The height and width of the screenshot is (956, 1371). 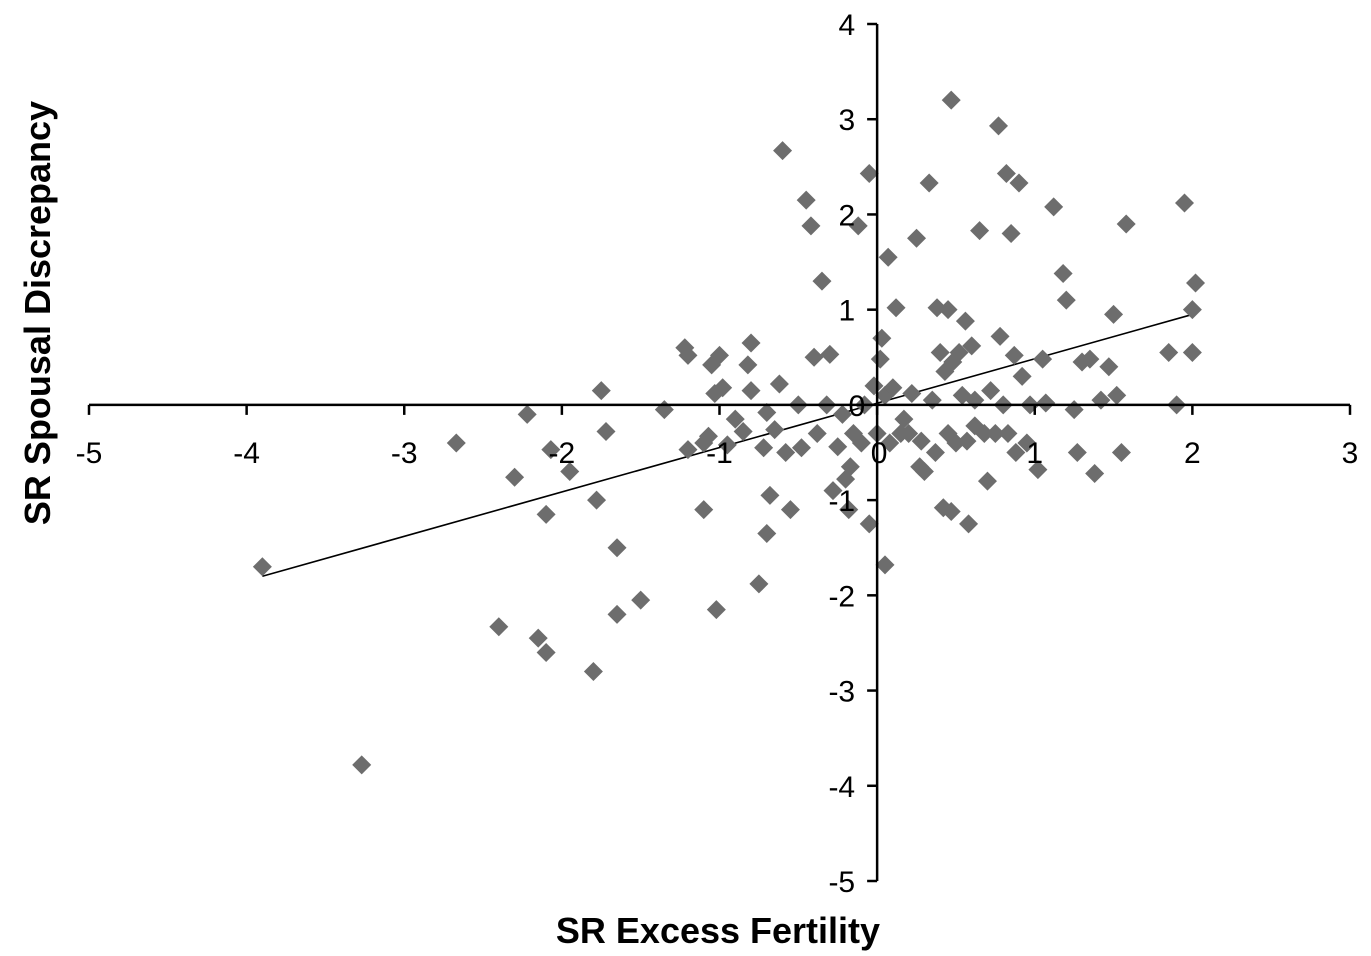 What do you see at coordinates (841, 692) in the screenshot?
I see `y-tick-label: -3` at bounding box center [841, 692].